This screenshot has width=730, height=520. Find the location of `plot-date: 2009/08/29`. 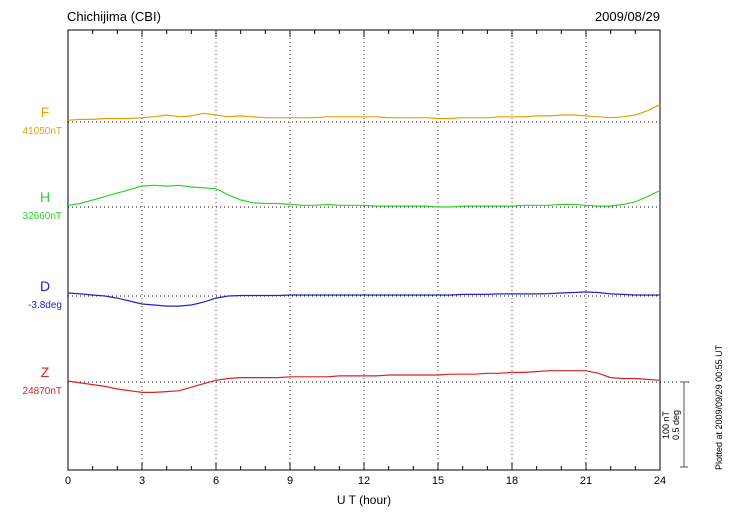

plot-date: 2009/08/29 is located at coordinates (627, 16).